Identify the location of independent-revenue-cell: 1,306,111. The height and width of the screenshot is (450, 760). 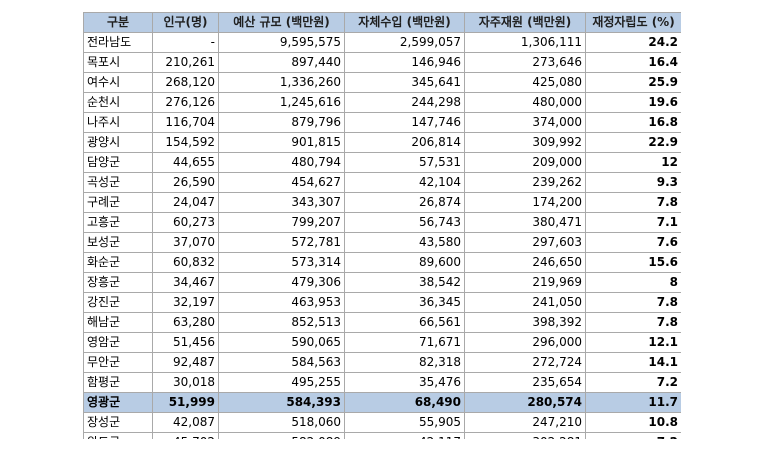
(525, 42).